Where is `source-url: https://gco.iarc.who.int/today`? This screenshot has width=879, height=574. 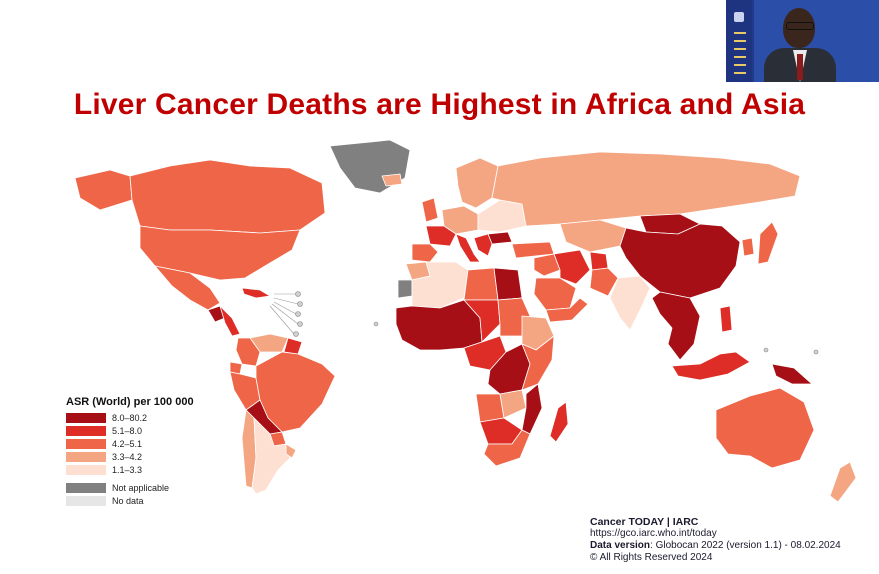 source-url: https://gco.iarc.who.int/today is located at coordinates (653, 533).